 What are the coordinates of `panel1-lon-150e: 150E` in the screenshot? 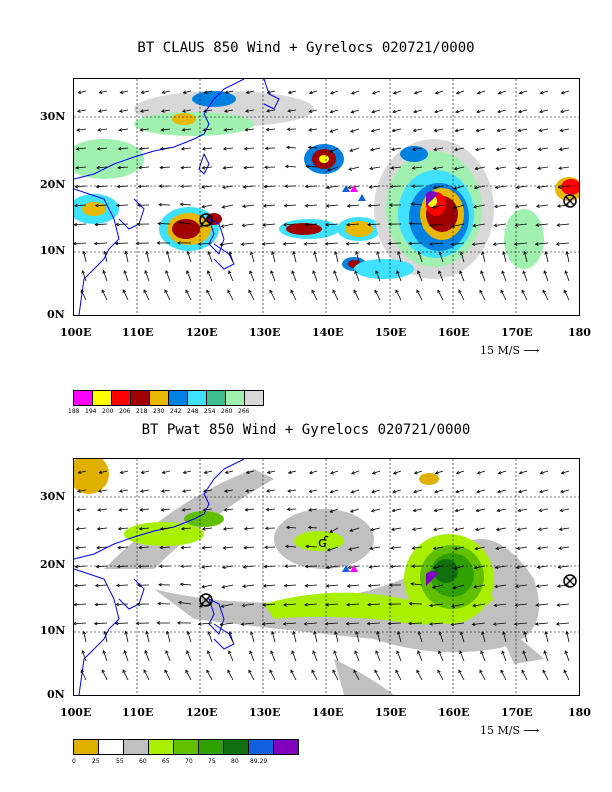 It's located at (391, 332).